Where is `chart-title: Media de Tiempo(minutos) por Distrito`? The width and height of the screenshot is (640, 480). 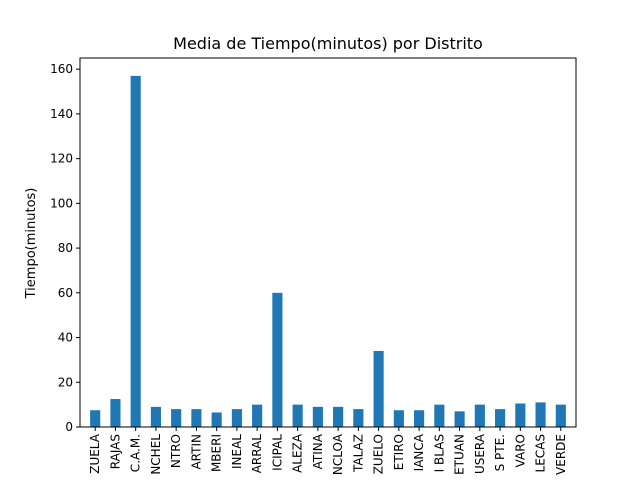
chart-title: Media de Tiempo(minutos) por Distrito is located at coordinates (328, 43).